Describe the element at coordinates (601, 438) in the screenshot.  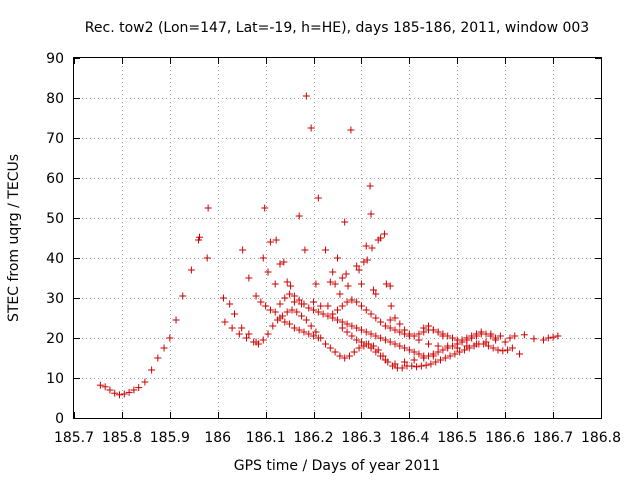
I see `x-tick-label: 186.8` at that location.